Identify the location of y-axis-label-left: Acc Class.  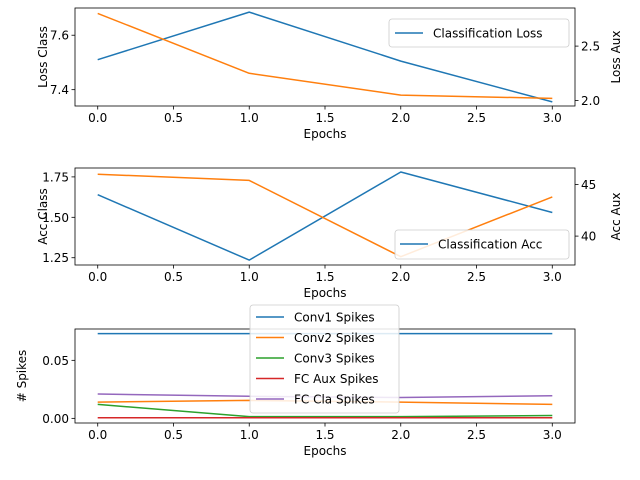
(43, 216).